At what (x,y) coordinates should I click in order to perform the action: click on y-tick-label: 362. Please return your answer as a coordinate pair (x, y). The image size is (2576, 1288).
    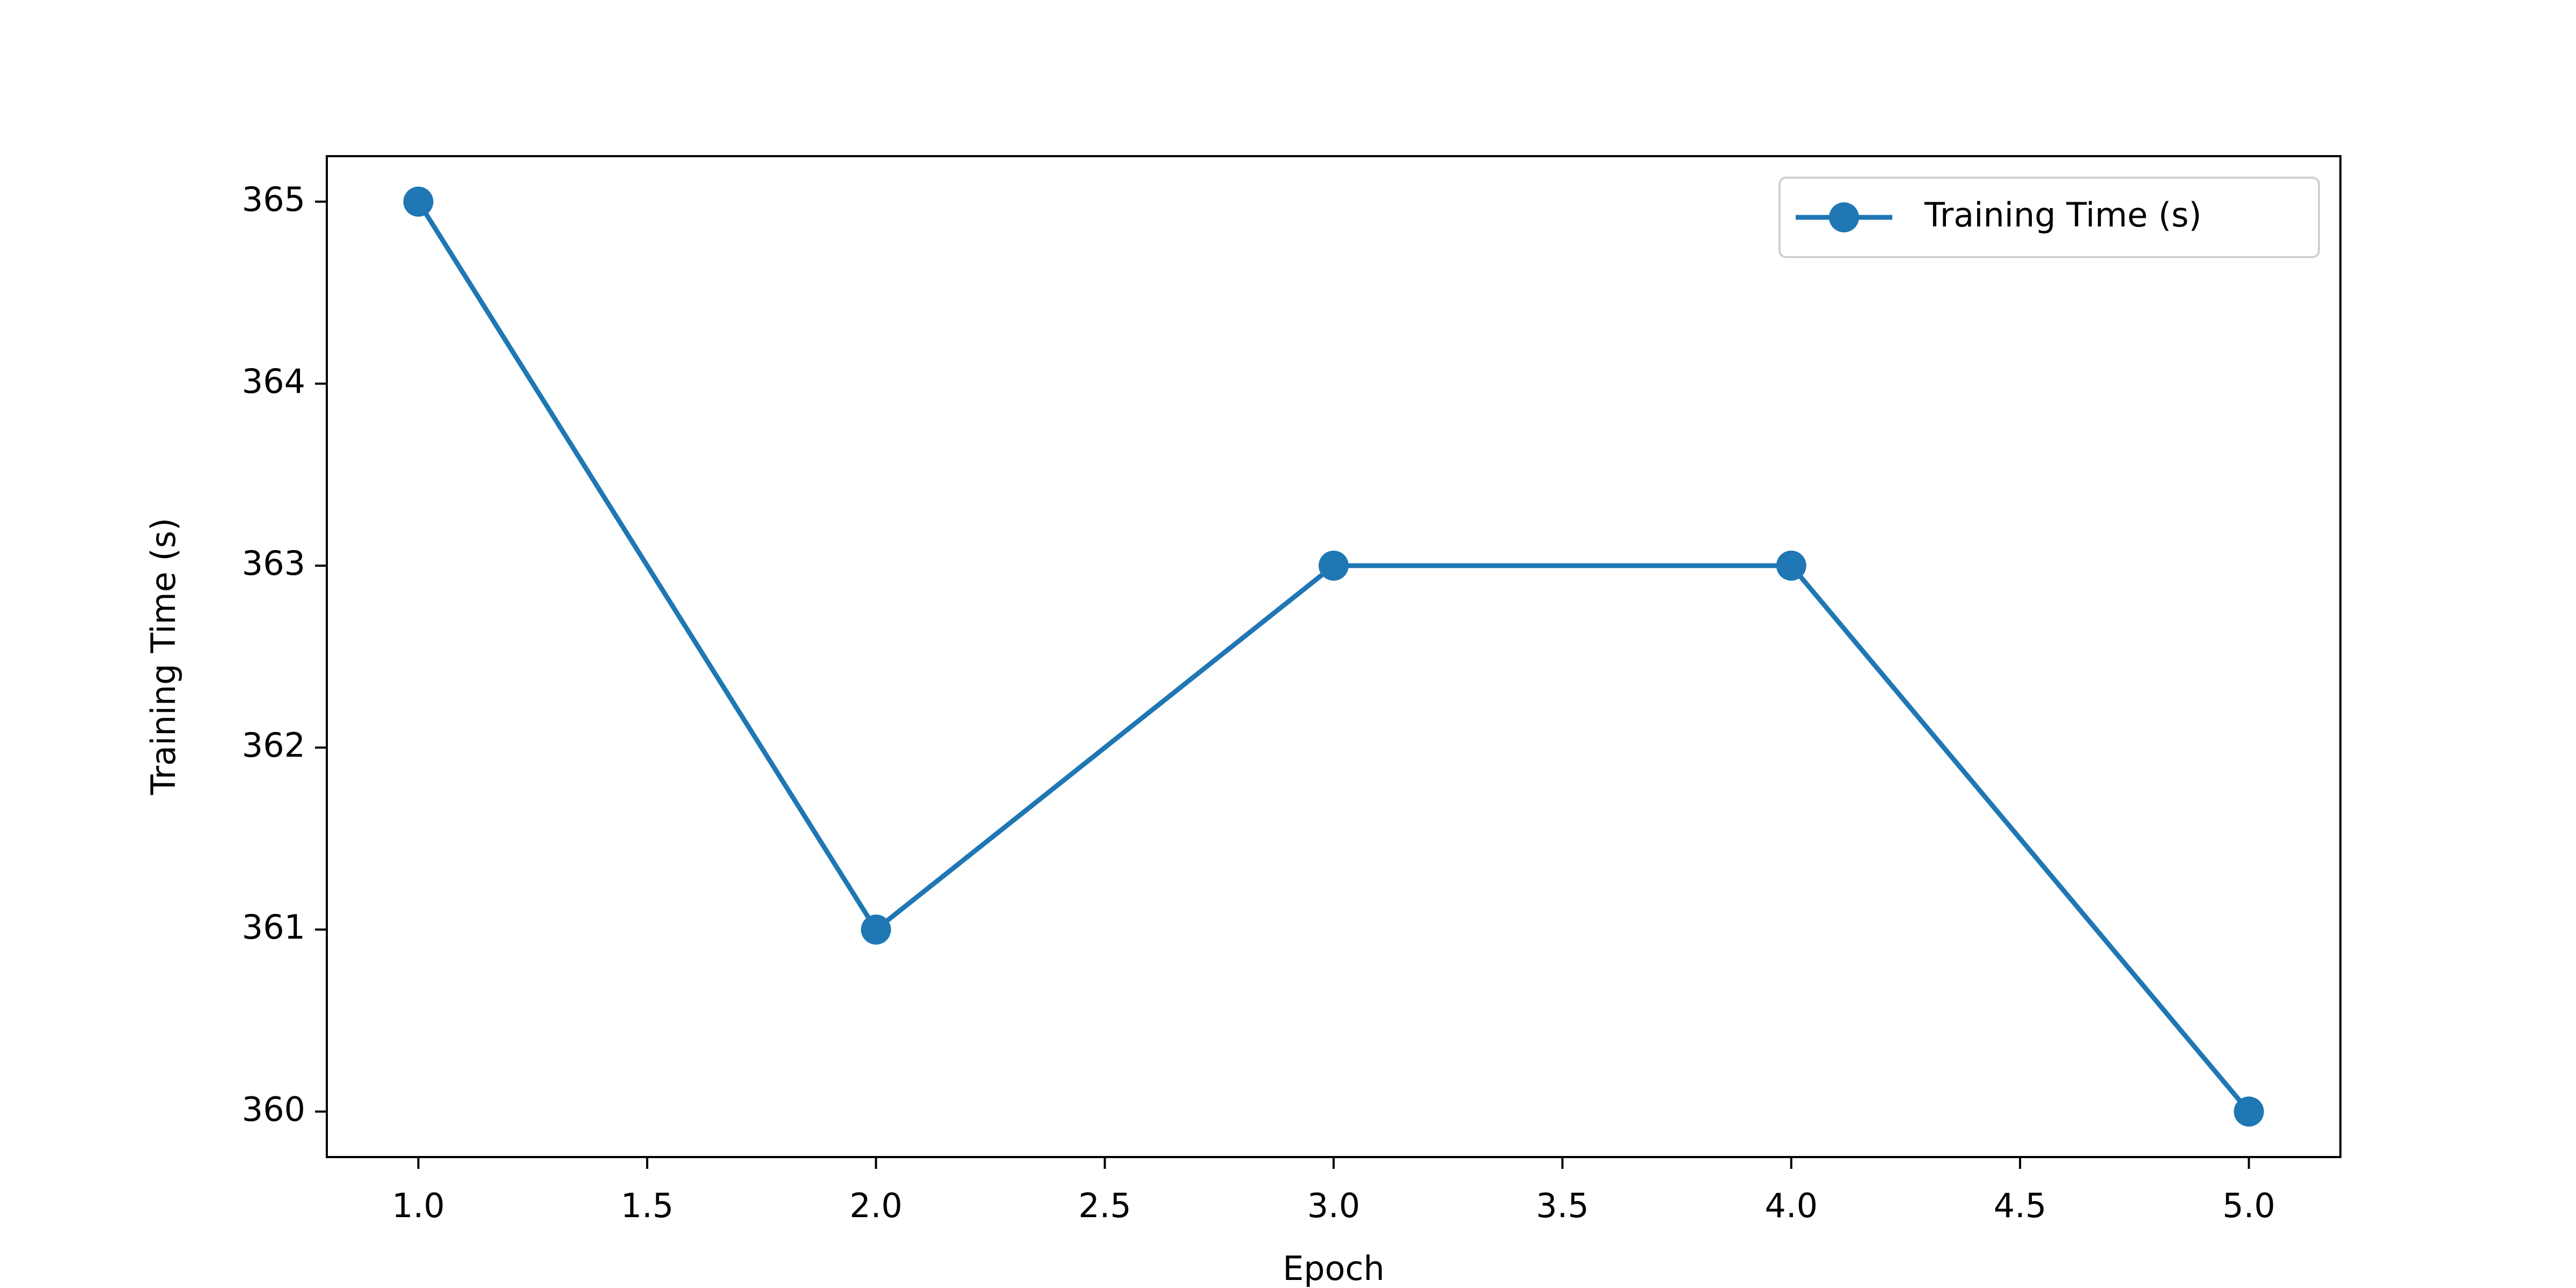
    Looking at the image, I should click on (273, 745).